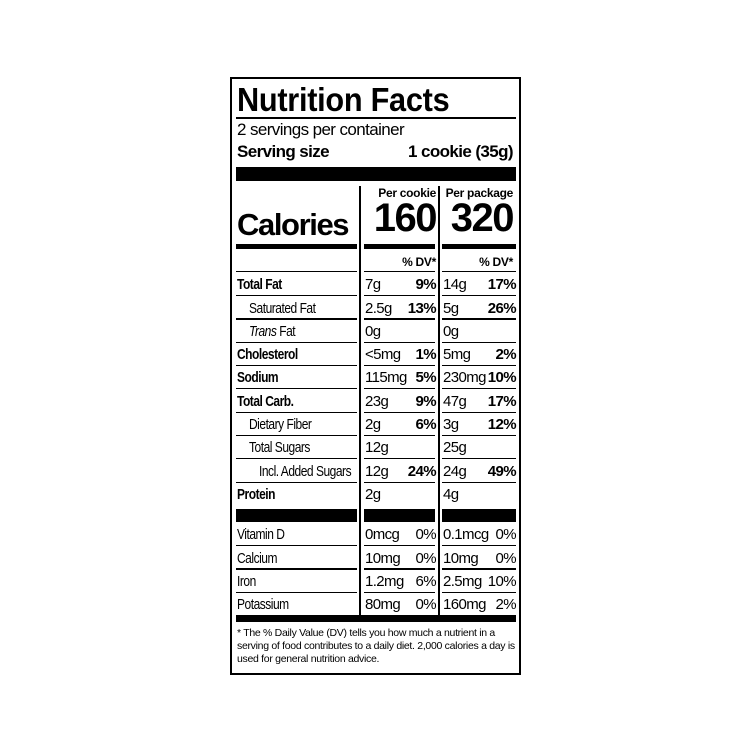 The image size is (750, 750). I want to click on calories-per-cookie: 160, so click(405, 218).